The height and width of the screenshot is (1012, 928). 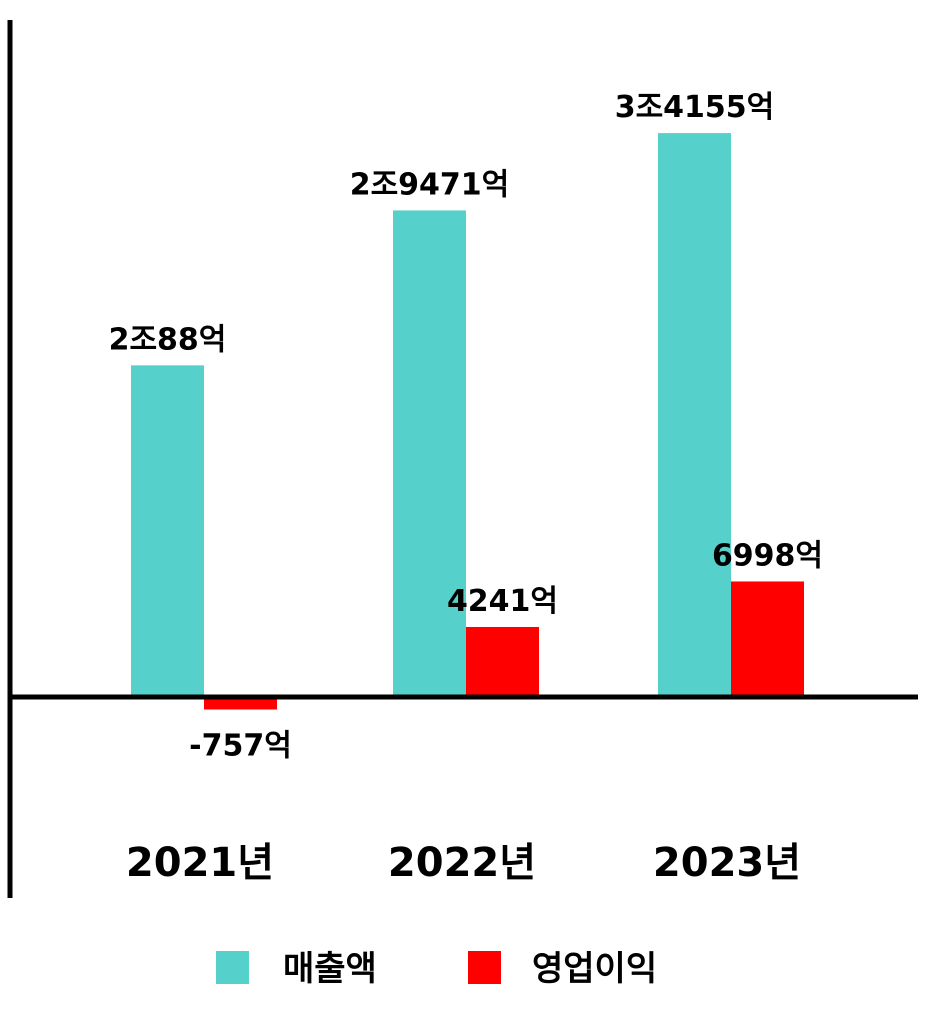 I want to click on value-label-series-1-cat-2: 6998억, so click(x=767, y=555).